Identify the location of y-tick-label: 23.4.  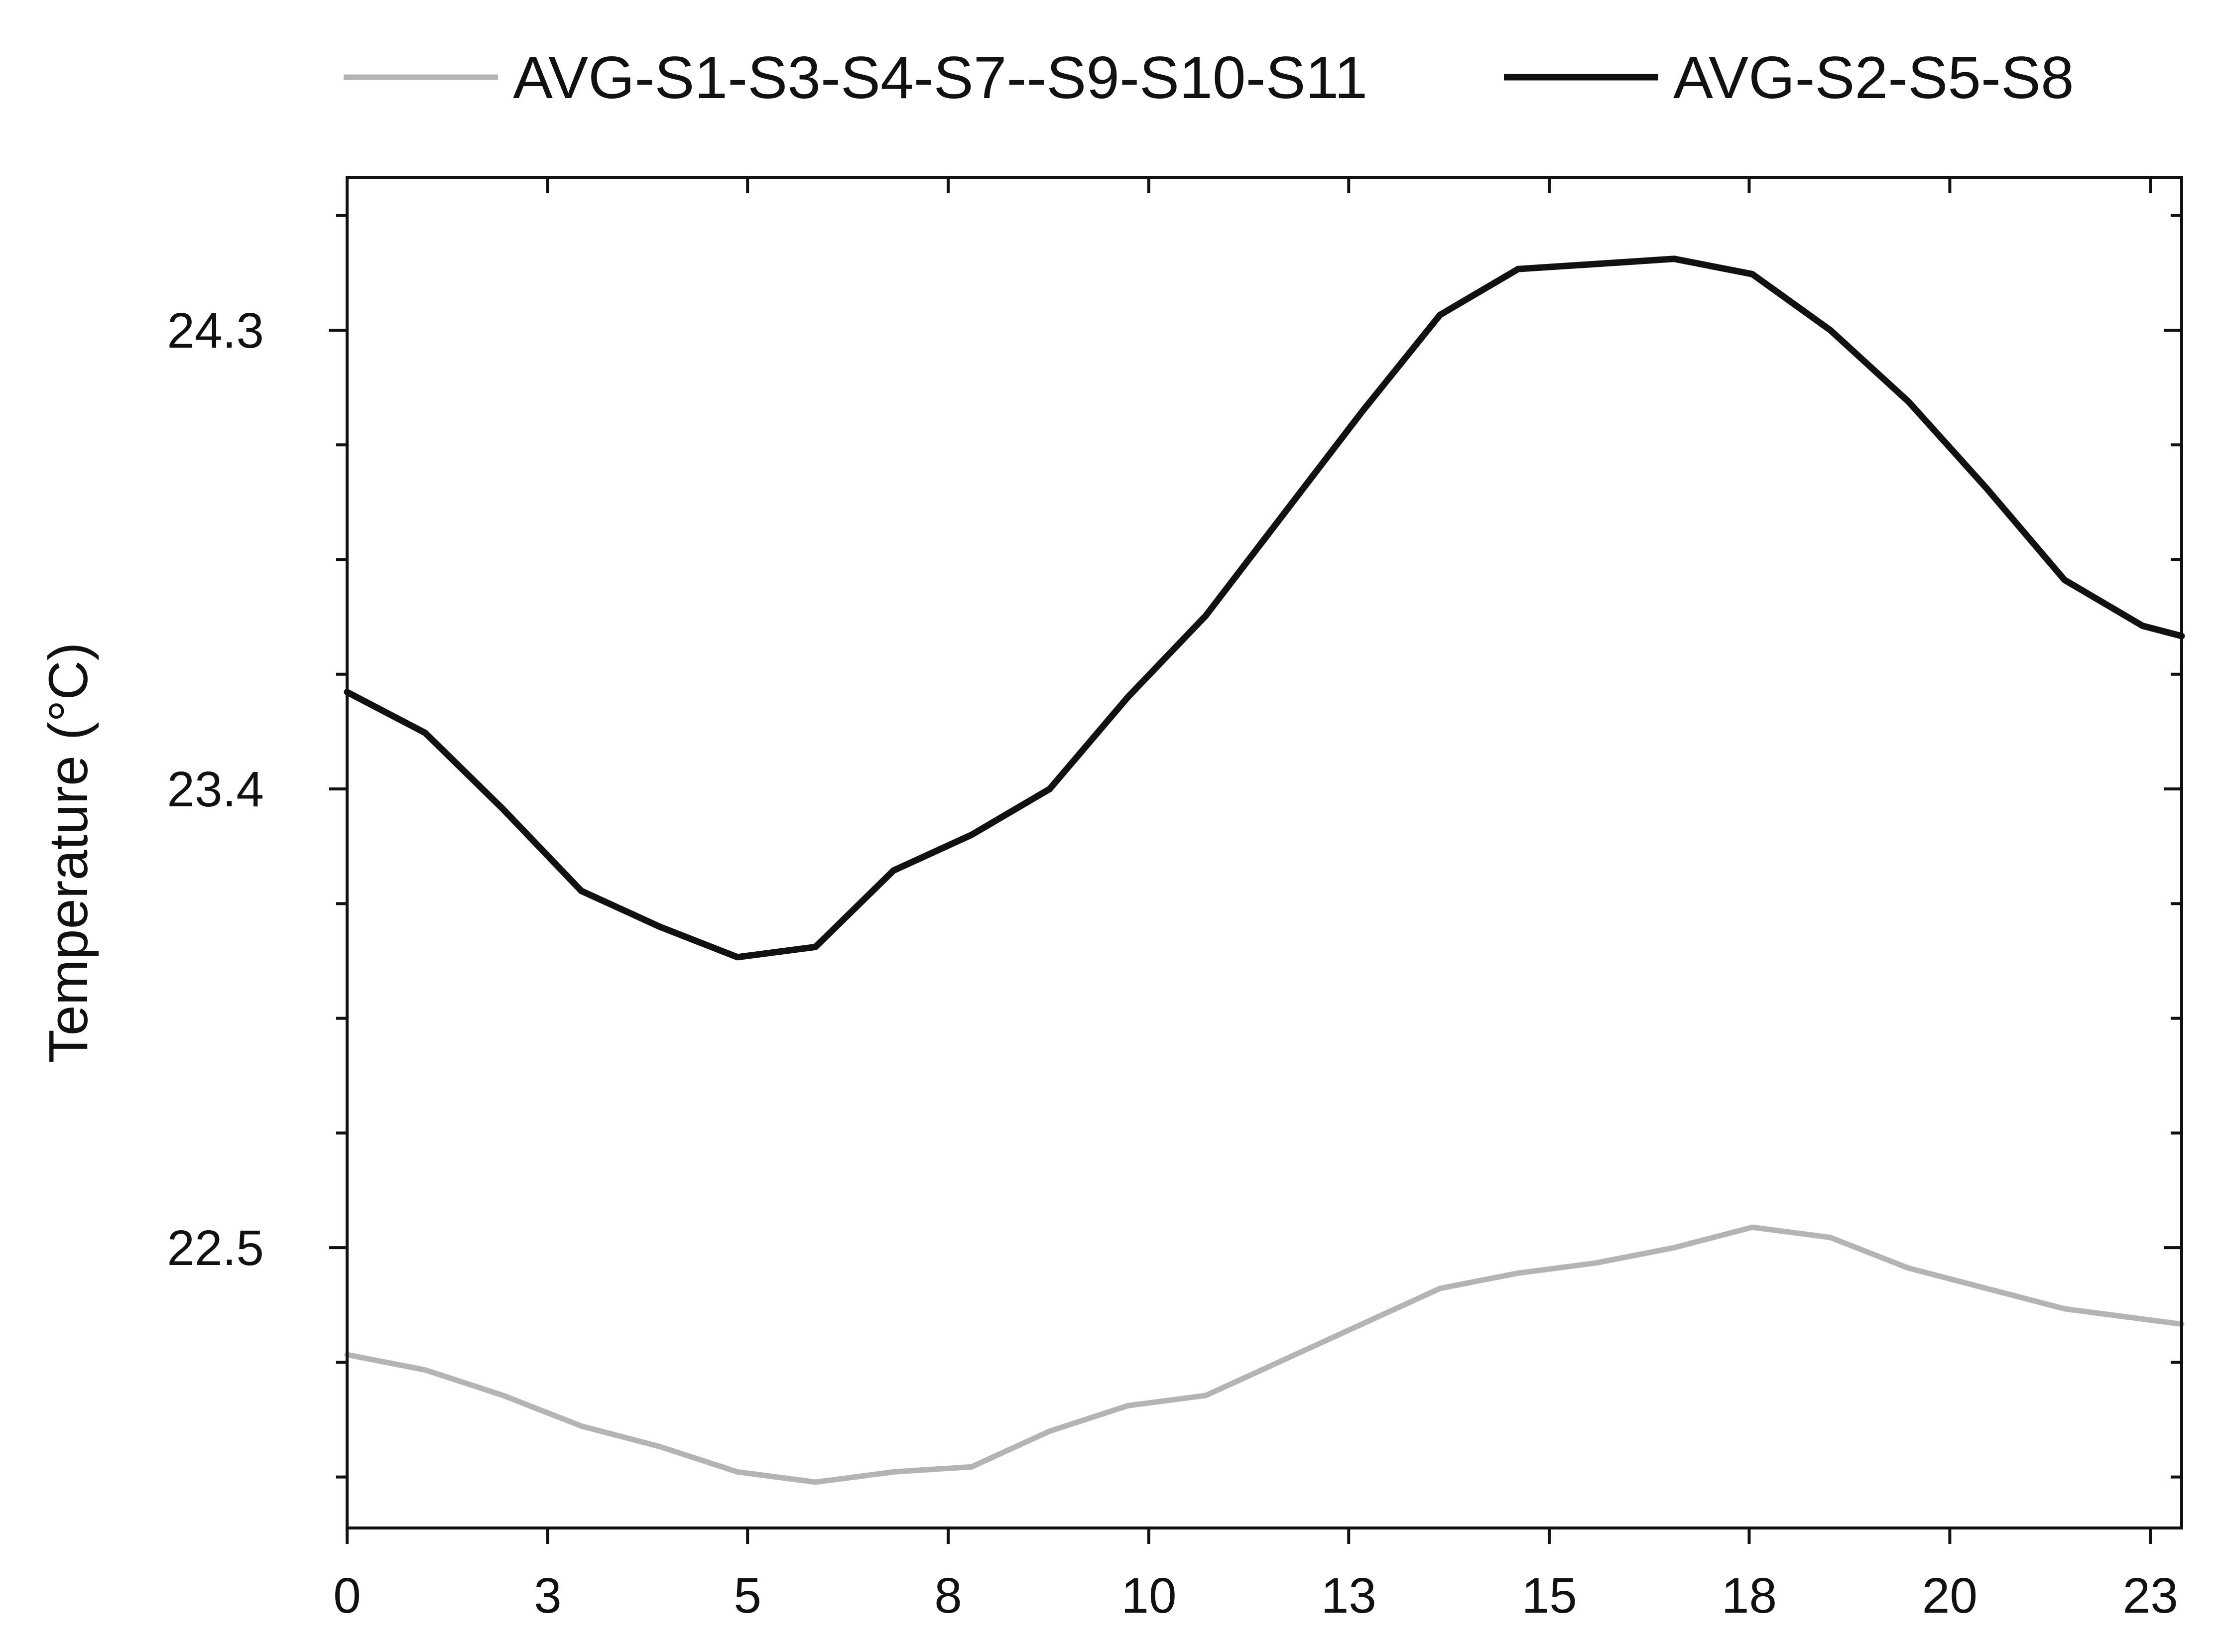
(215, 790).